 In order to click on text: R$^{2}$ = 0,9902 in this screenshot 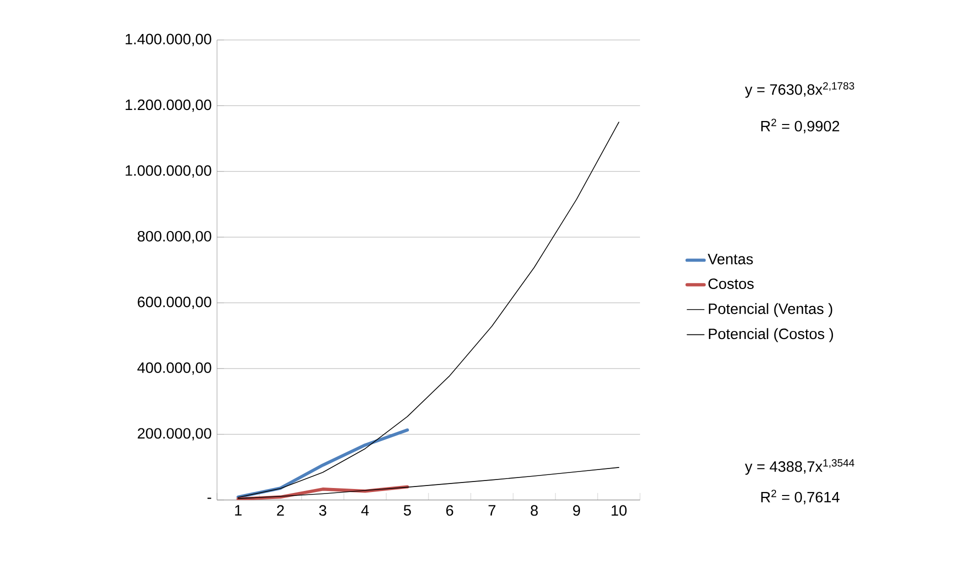, I will do `click(800, 126)`.